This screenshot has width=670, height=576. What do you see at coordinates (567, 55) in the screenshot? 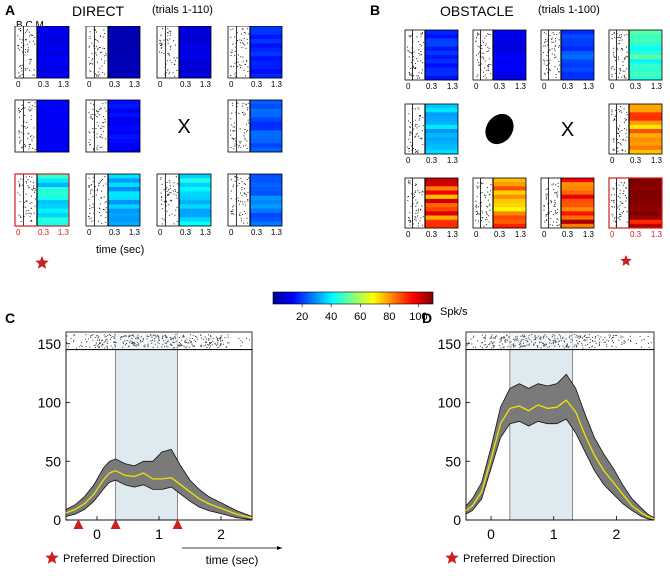
I see `panel-b-cell-frame` at bounding box center [567, 55].